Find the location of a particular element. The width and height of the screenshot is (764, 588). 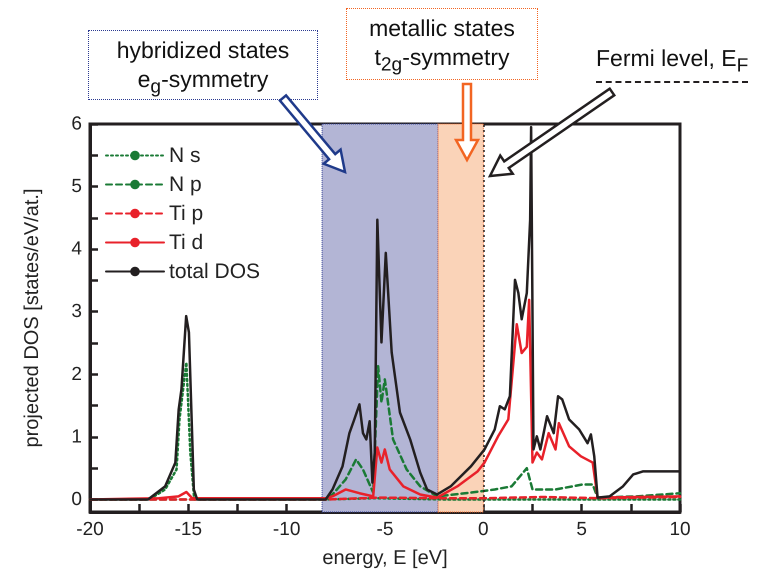

band-label: hybridized states e$_{g}$-symmetry is located at coordinates (203, 68).